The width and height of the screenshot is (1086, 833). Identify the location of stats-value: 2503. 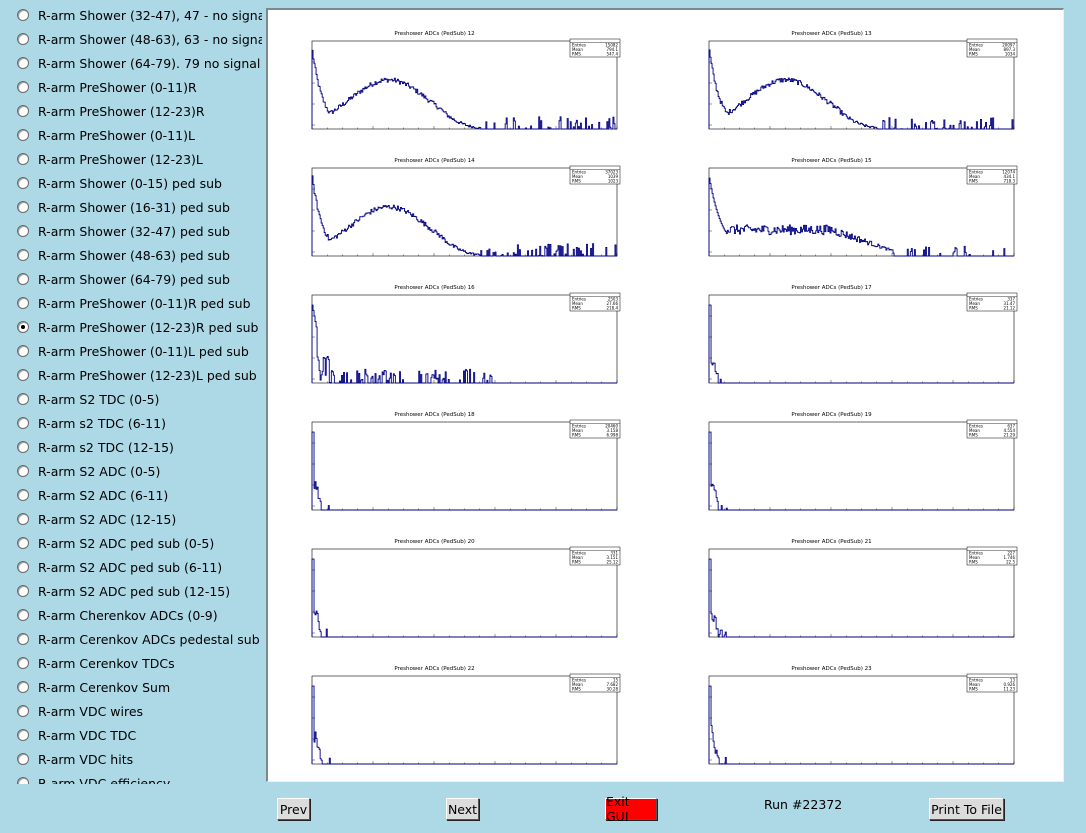
(613, 299).